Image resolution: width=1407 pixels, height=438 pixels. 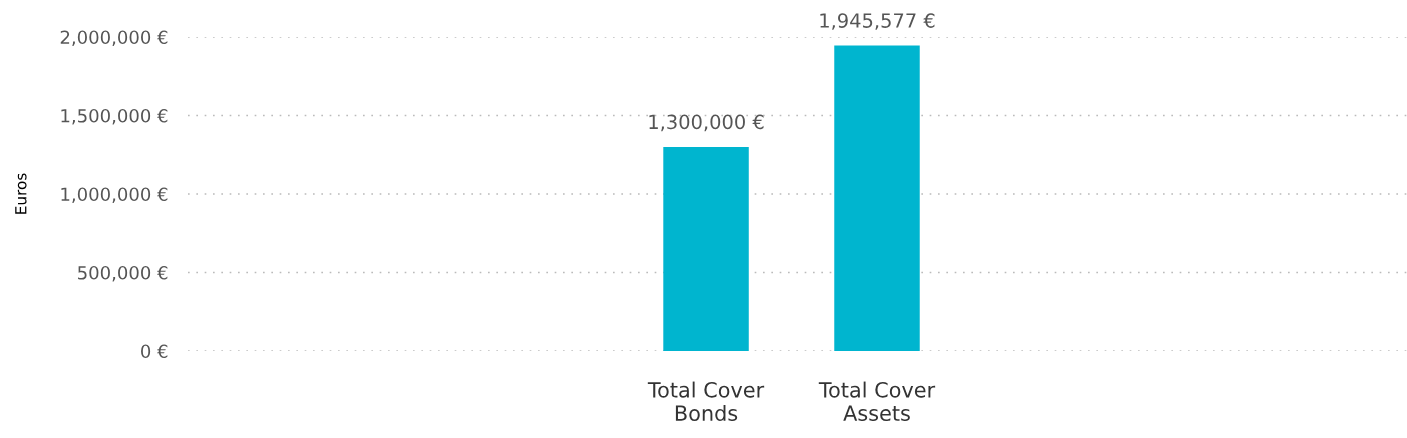 What do you see at coordinates (21, 193) in the screenshot?
I see `y-axis-title: Euros` at bounding box center [21, 193].